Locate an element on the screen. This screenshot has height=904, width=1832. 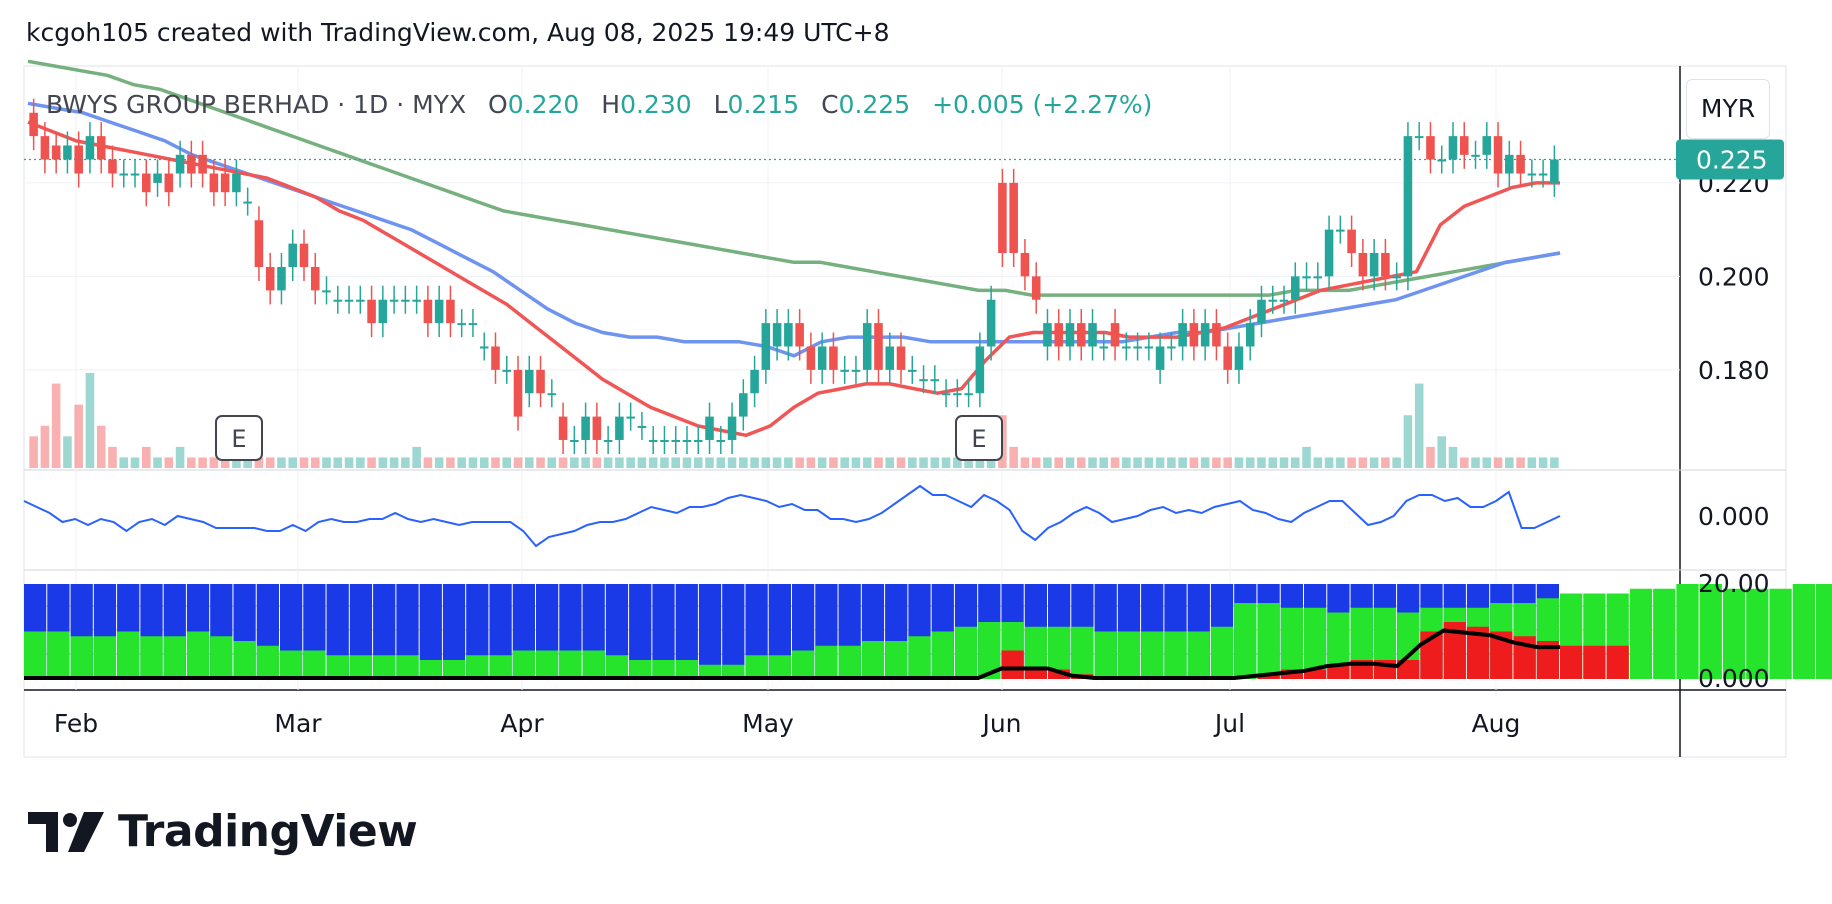
indicator-signal-line is located at coordinates (792, 654).